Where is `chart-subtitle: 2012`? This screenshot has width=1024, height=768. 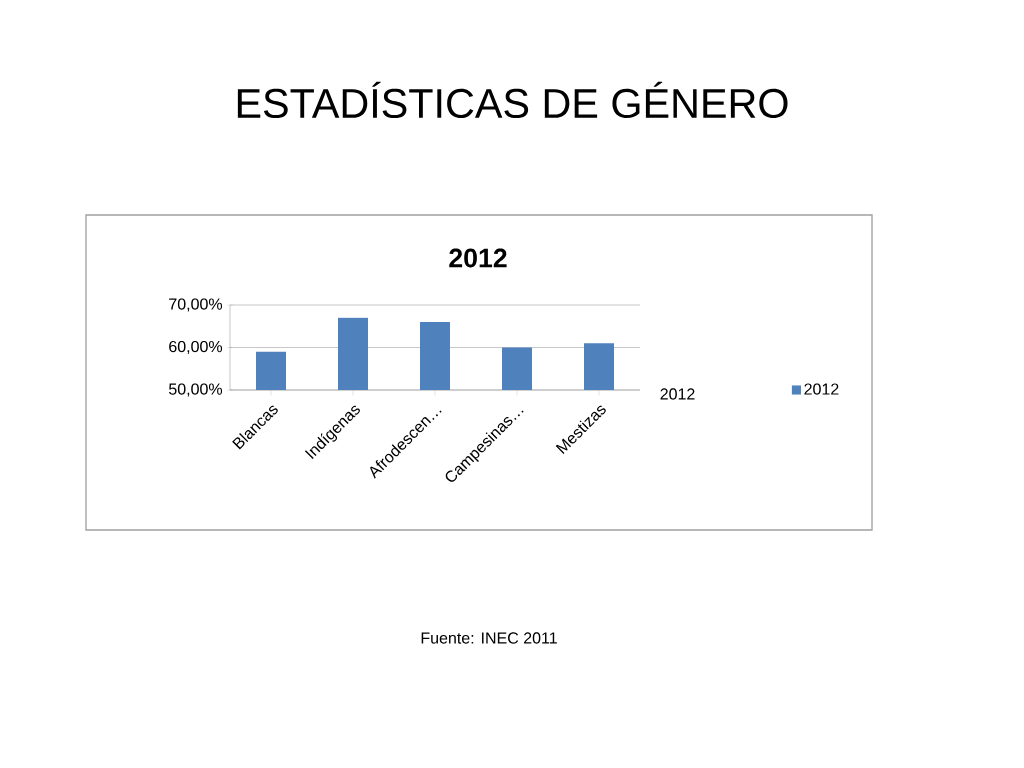 chart-subtitle: 2012 is located at coordinates (478, 258).